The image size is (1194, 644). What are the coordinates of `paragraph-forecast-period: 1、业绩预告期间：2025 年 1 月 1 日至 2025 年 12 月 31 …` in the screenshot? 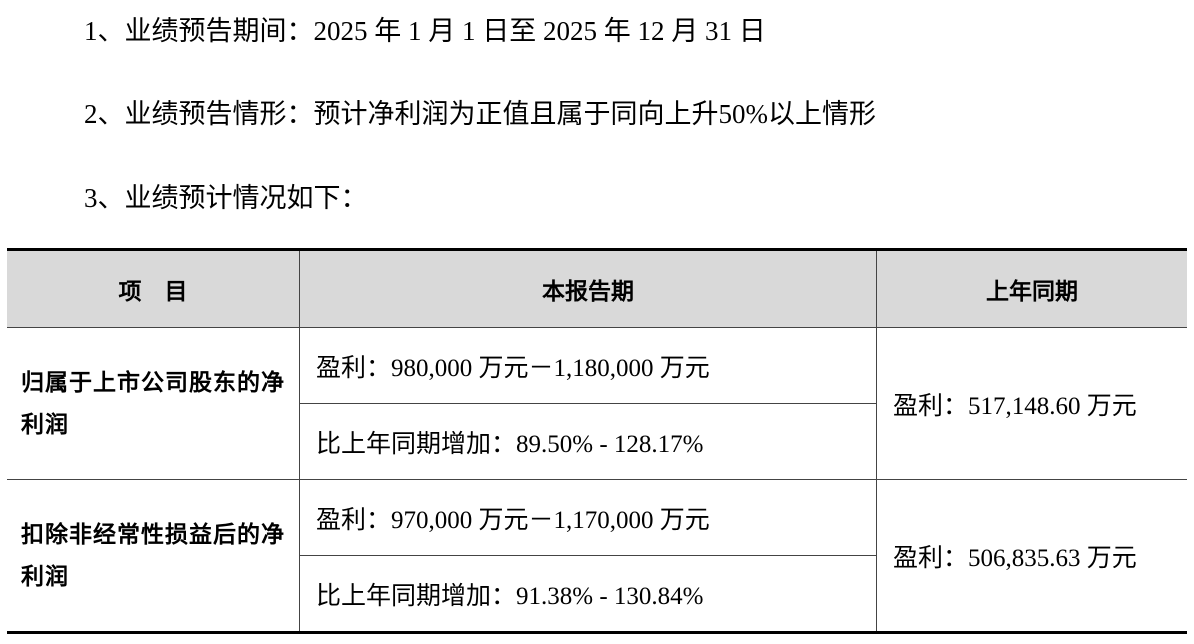 It's located at (425, 31).